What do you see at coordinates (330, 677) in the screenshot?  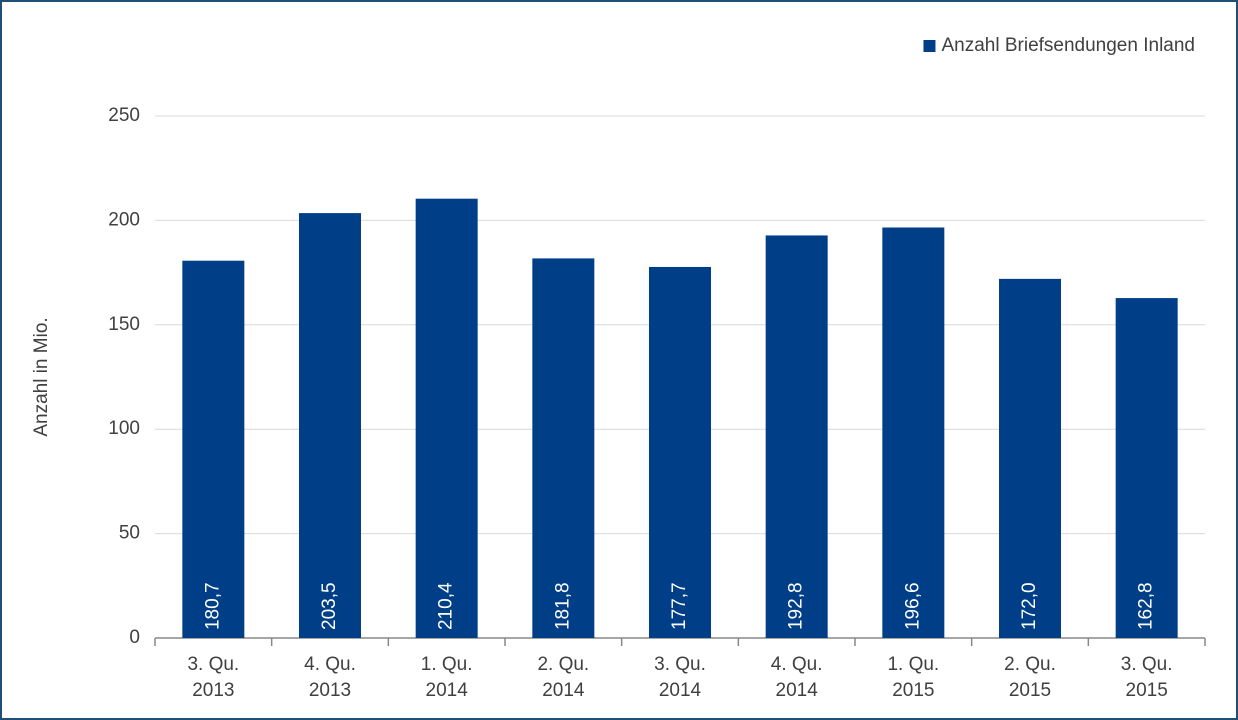 I see `x-tick-label: 4. Qu. 2013` at bounding box center [330, 677].